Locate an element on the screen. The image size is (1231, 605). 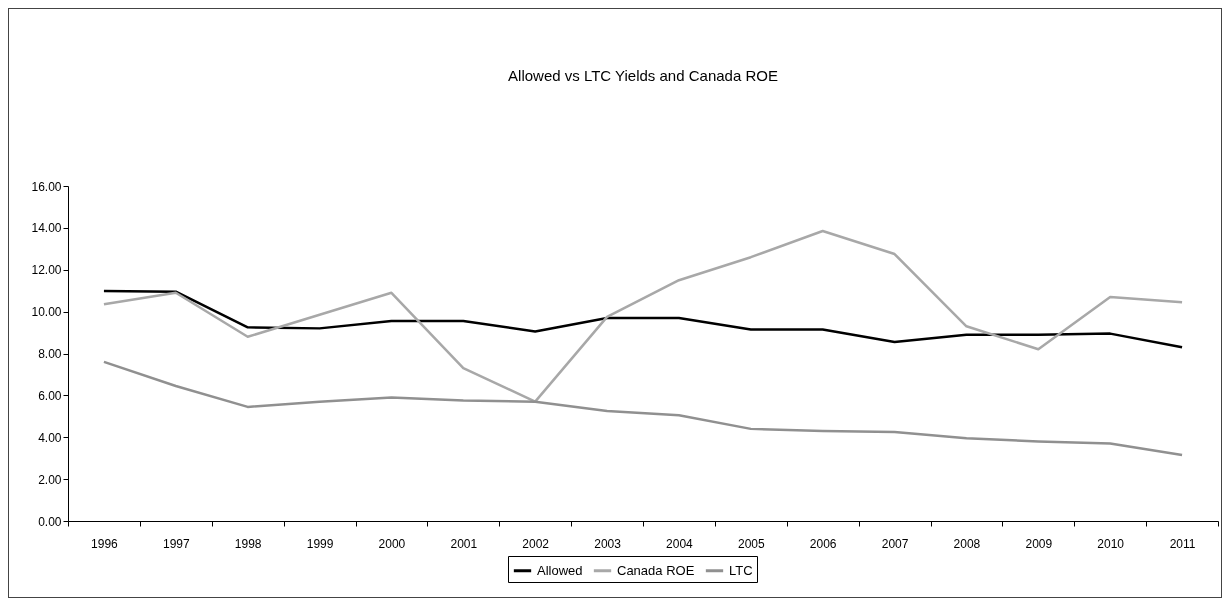
x-tick-label: 2004 is located at coordinates (680, 543).